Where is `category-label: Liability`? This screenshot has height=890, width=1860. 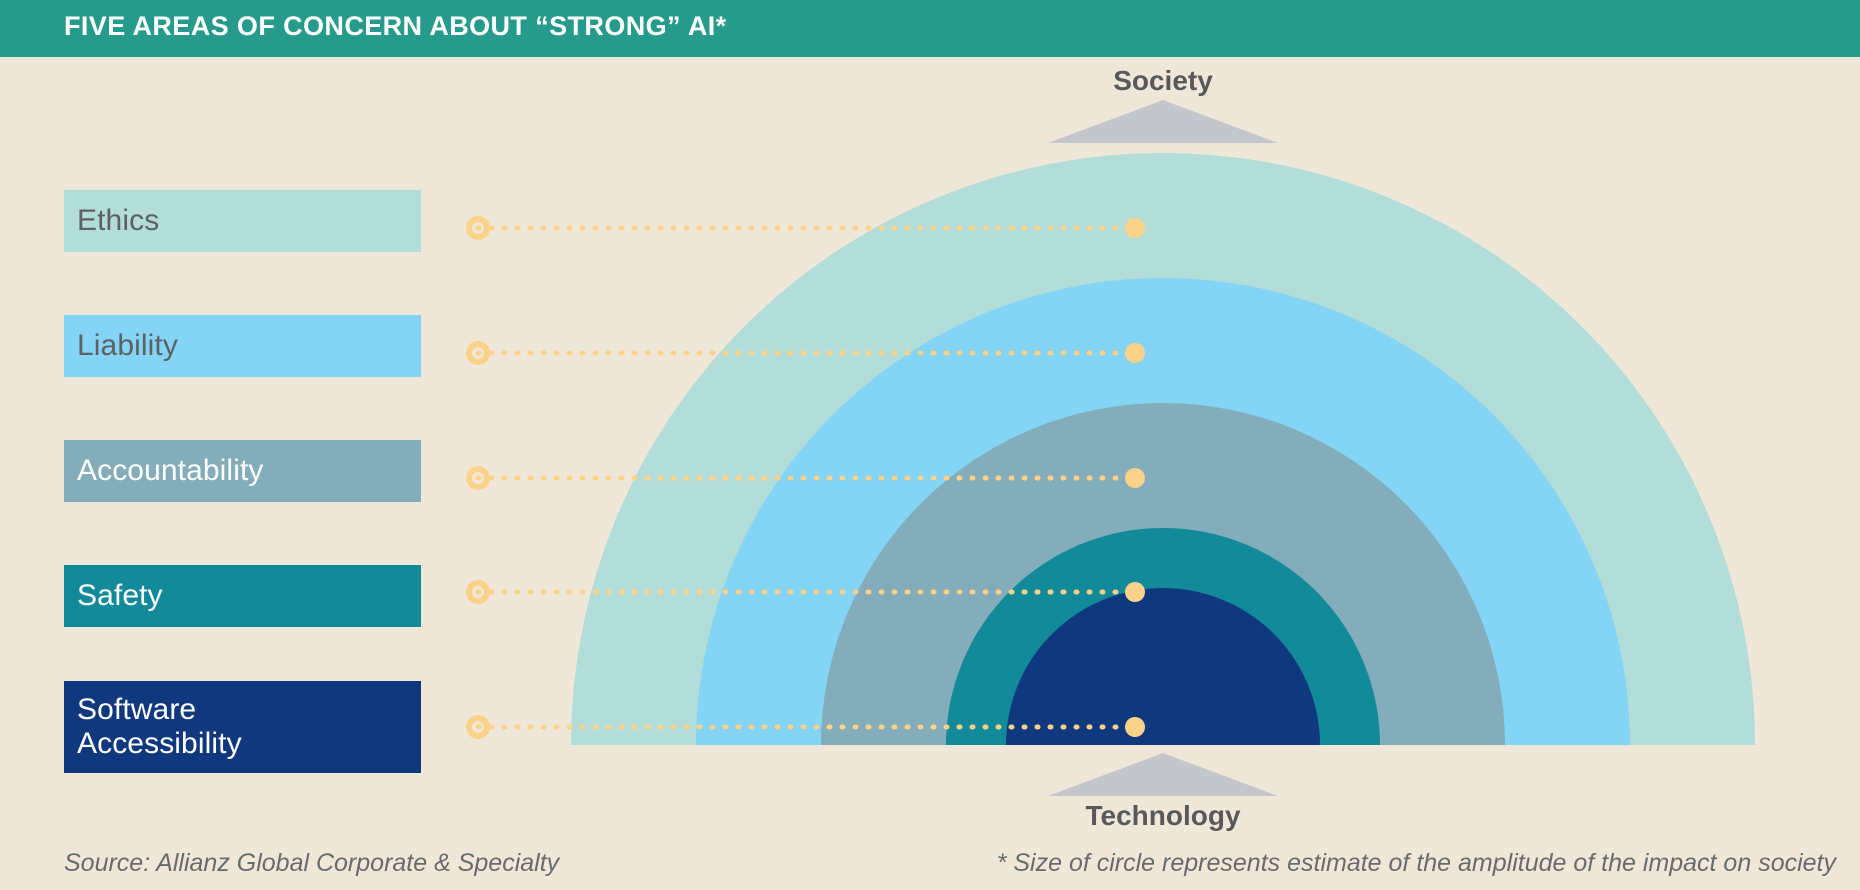 category-label: Liability is located at coordinates (127, 346).